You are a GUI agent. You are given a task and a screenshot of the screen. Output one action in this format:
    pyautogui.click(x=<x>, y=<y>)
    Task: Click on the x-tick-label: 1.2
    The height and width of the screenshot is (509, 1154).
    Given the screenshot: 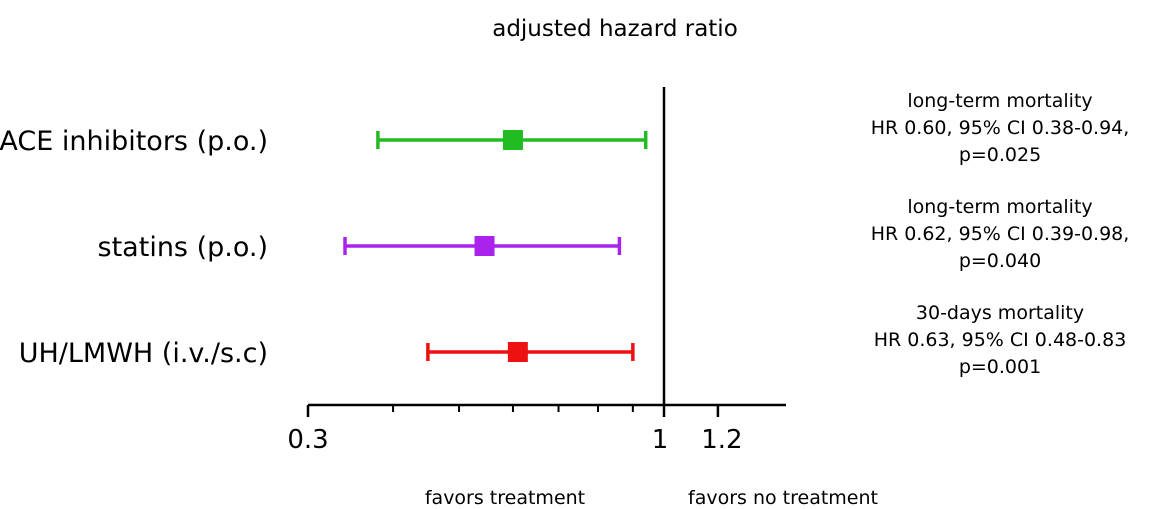 What is the action you would take?
    pyautogui.click(x=721, y=440)
    